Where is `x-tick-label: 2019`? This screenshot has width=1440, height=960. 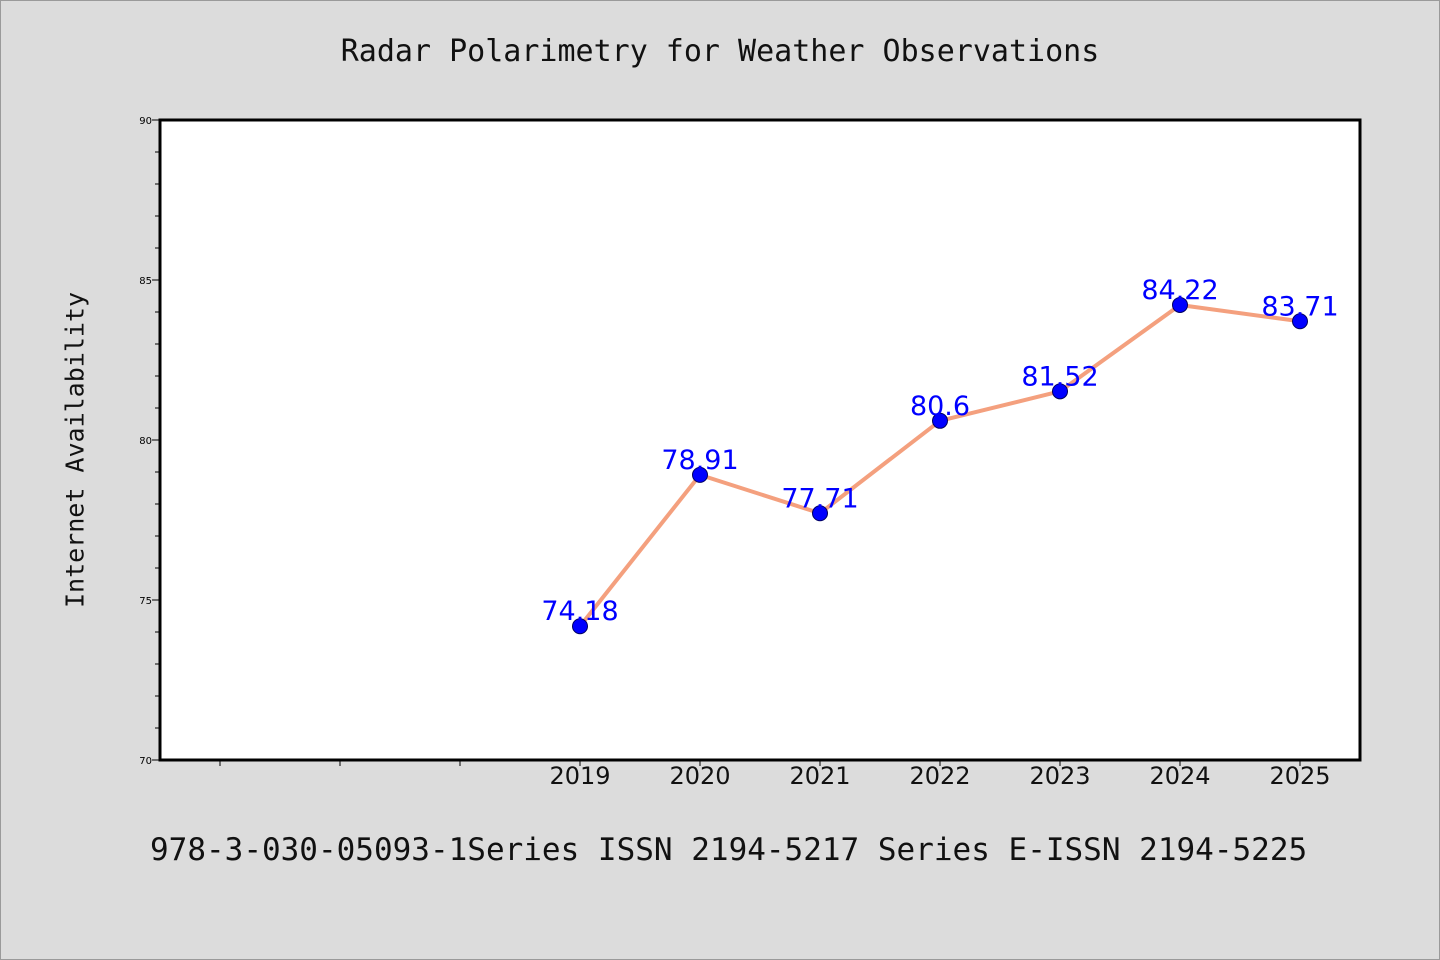 x-tick-label: 2019 is located at coordinates (579, 776).